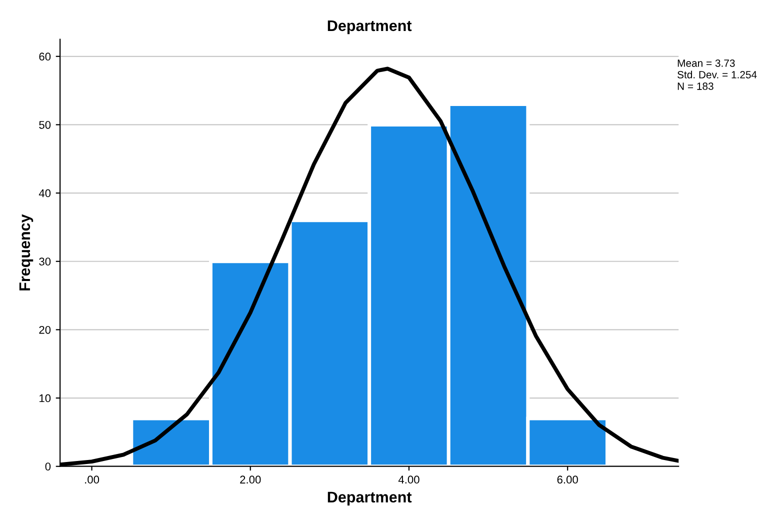 Image resolution: width=780 pixels, height=524 pixels. Describe the element at coordinates (717, 74) in the screenshot. I see `annotation: Std. Dev. = 1.254` at that location.